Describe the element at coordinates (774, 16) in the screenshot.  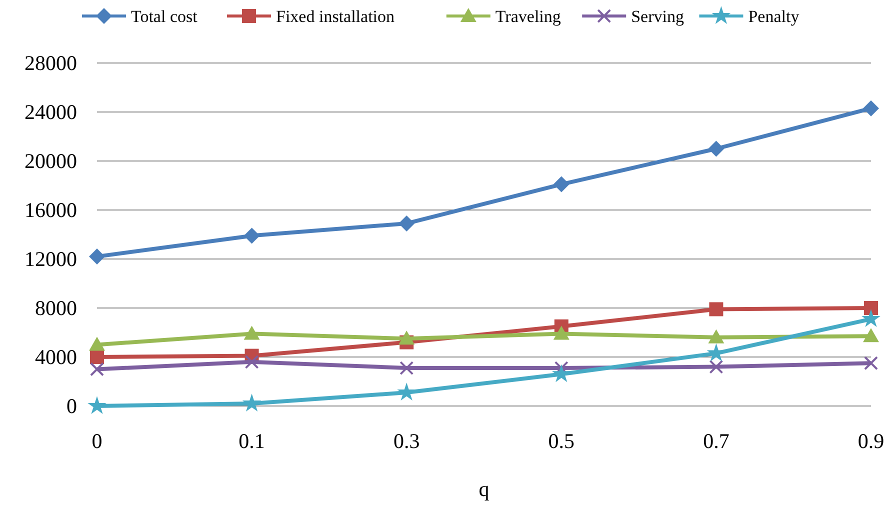
I see `legend-label: Penalty` at that location.